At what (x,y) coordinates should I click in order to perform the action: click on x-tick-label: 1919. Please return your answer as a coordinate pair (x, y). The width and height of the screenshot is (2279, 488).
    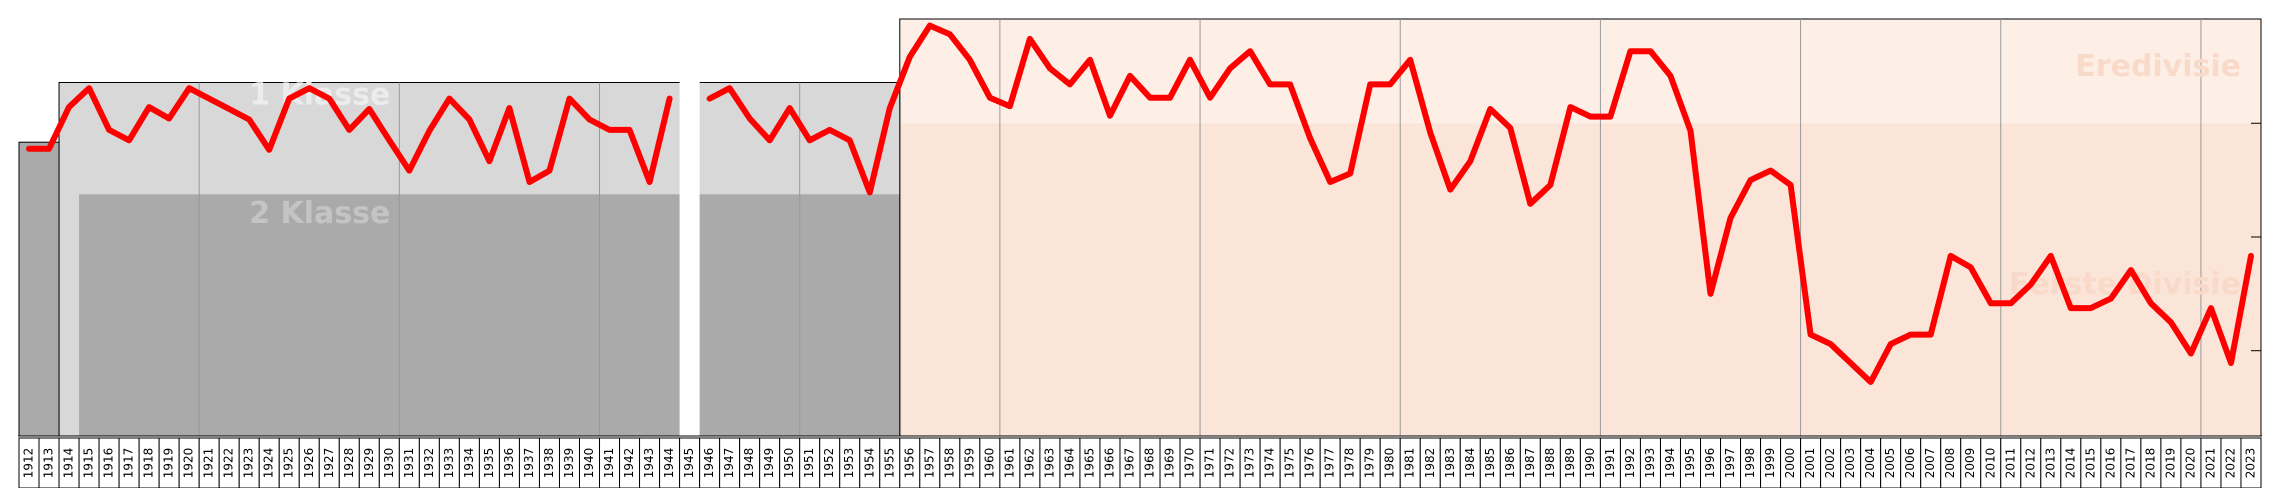
    Looking at the image, I should click on (169, 463).